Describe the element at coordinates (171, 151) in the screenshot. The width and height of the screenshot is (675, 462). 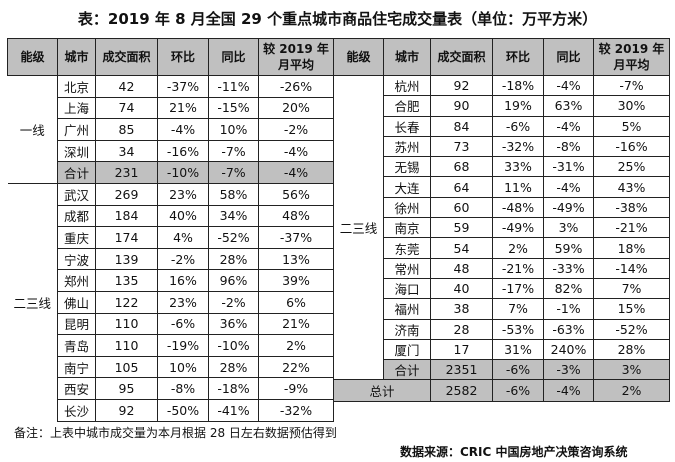
I see `table-row: 深圳 34 -16% -7% -4%` at that location.